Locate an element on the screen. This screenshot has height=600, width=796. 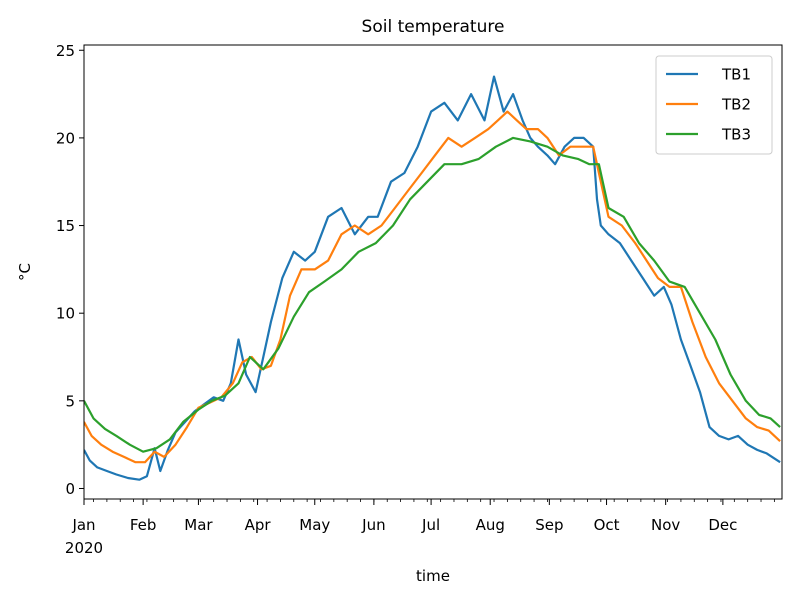
x-tick-label: Jul is located at coordinates (430, 525).